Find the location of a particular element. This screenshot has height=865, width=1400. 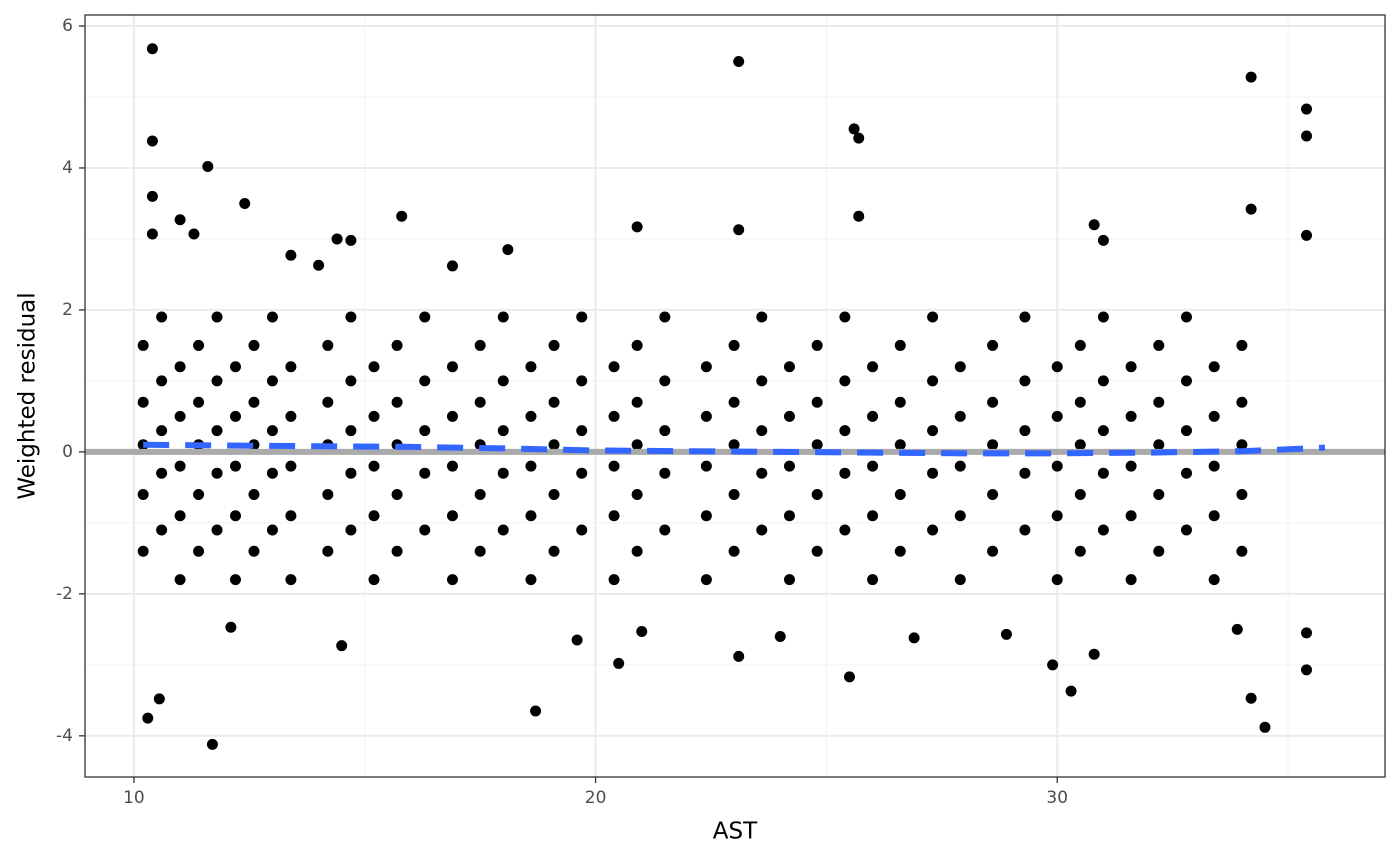

y-tick-label: 4 is located at coordinates (67, 168).